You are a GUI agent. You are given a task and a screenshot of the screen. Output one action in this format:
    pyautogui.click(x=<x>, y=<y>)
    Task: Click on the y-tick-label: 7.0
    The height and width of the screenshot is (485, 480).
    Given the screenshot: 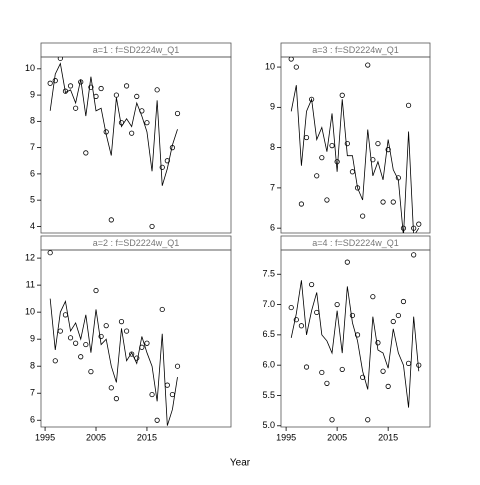 What is the action you would take?
    pyautogui.click(x=268, y=304)
    